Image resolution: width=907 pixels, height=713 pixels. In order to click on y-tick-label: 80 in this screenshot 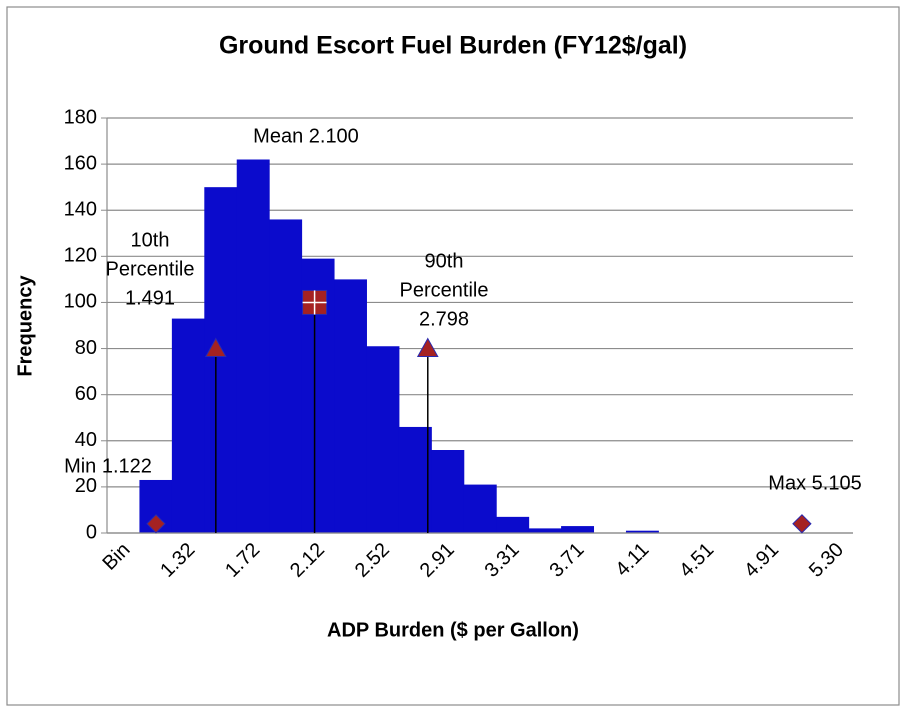, I will do `click(86, 348)`.